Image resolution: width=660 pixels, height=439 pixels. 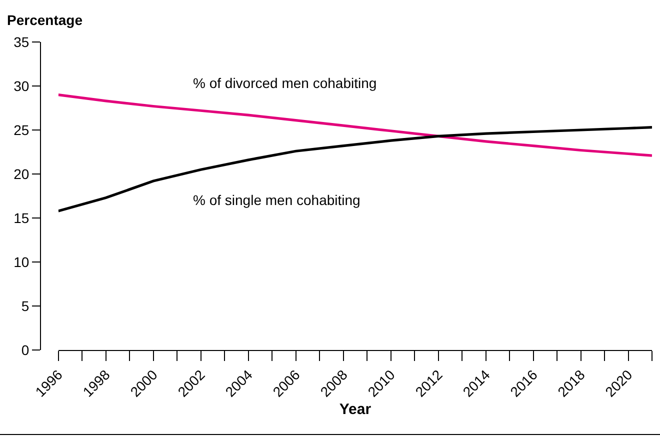 I want to click on y-tick-label: 20, so click(x=22, y=174).